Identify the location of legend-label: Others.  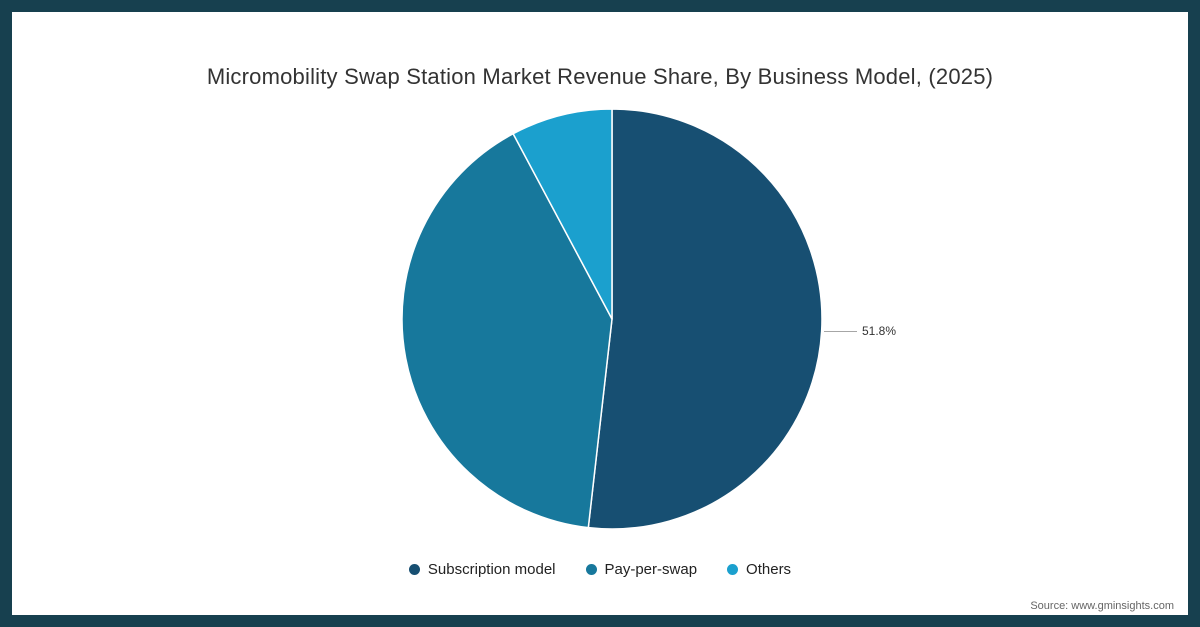
(769, 569).